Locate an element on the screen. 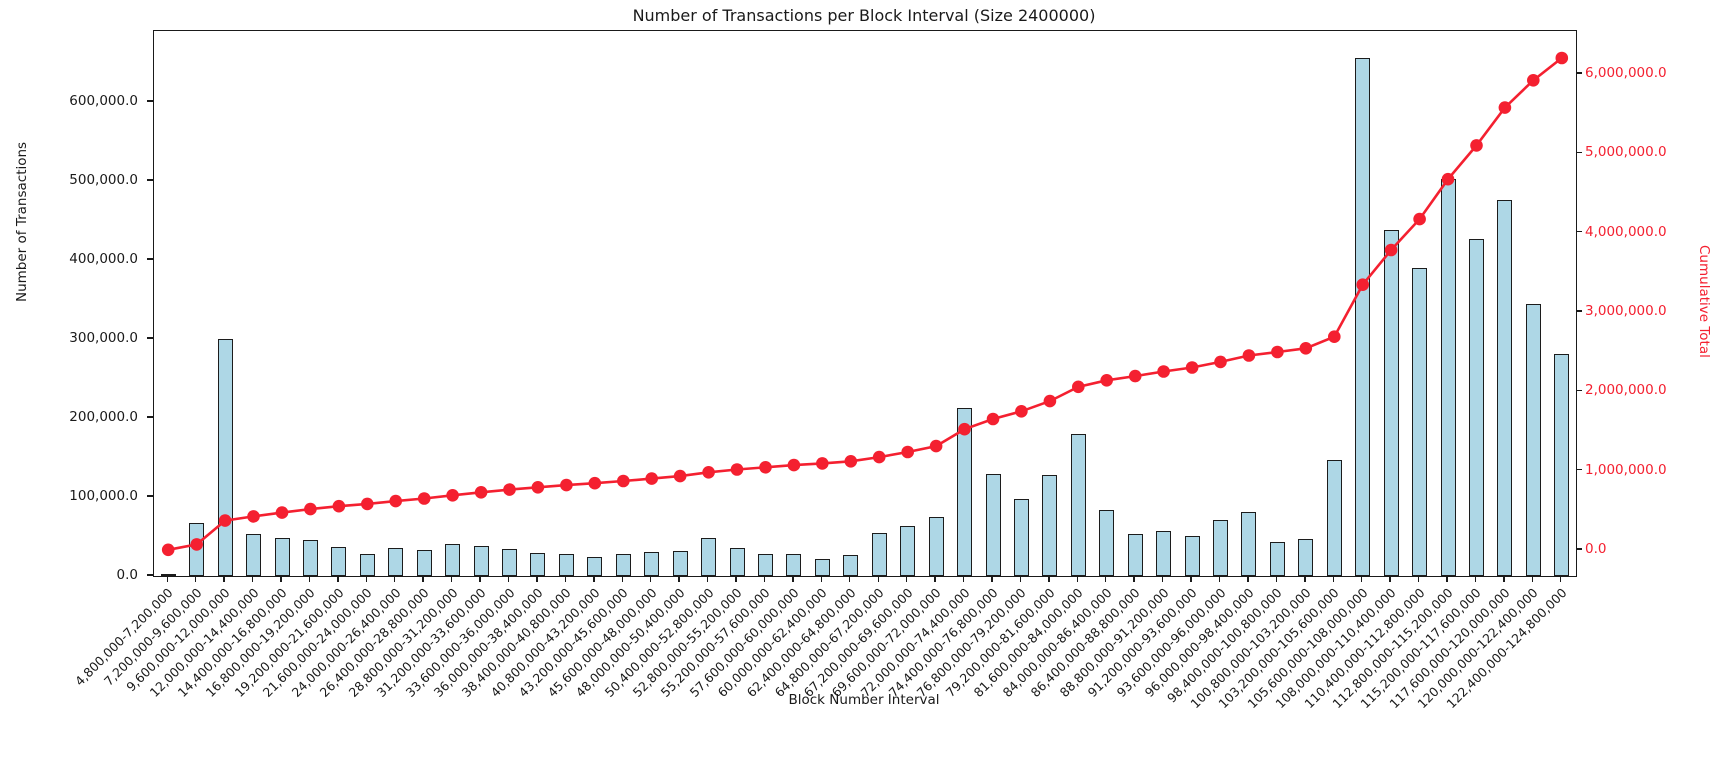  right-y-tick-label: 6,000,000.0 is located at coordinates (1626, 73).